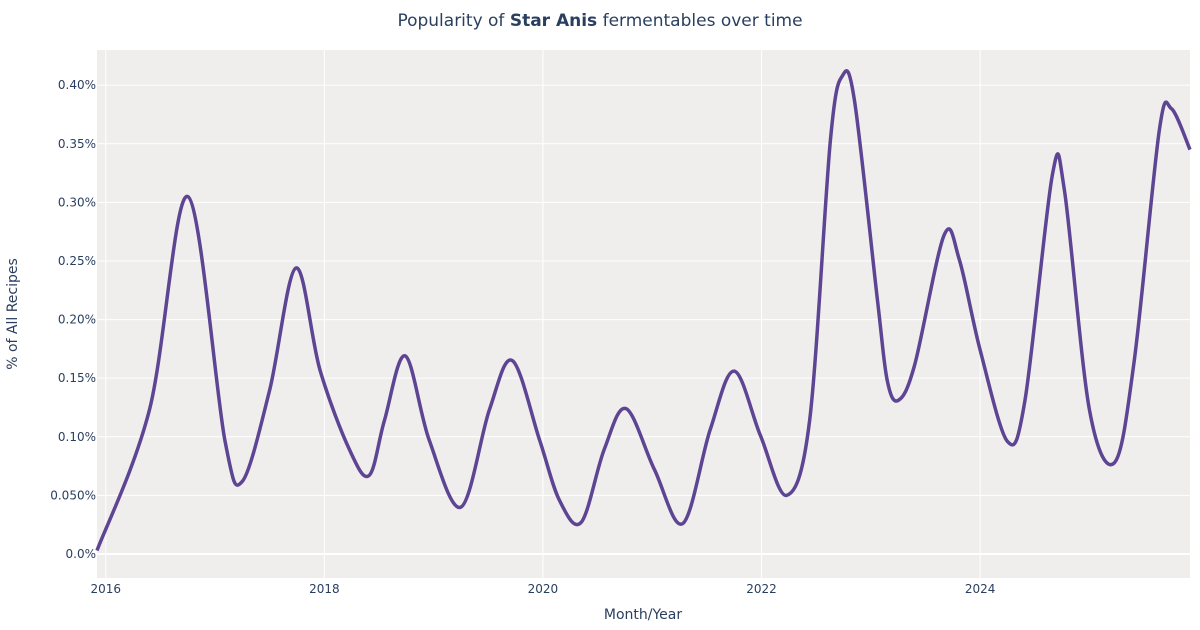  Describe the element at coordinates (77, 144) in the screenshot. I see `y-tick-label: 0.35%` at that location.